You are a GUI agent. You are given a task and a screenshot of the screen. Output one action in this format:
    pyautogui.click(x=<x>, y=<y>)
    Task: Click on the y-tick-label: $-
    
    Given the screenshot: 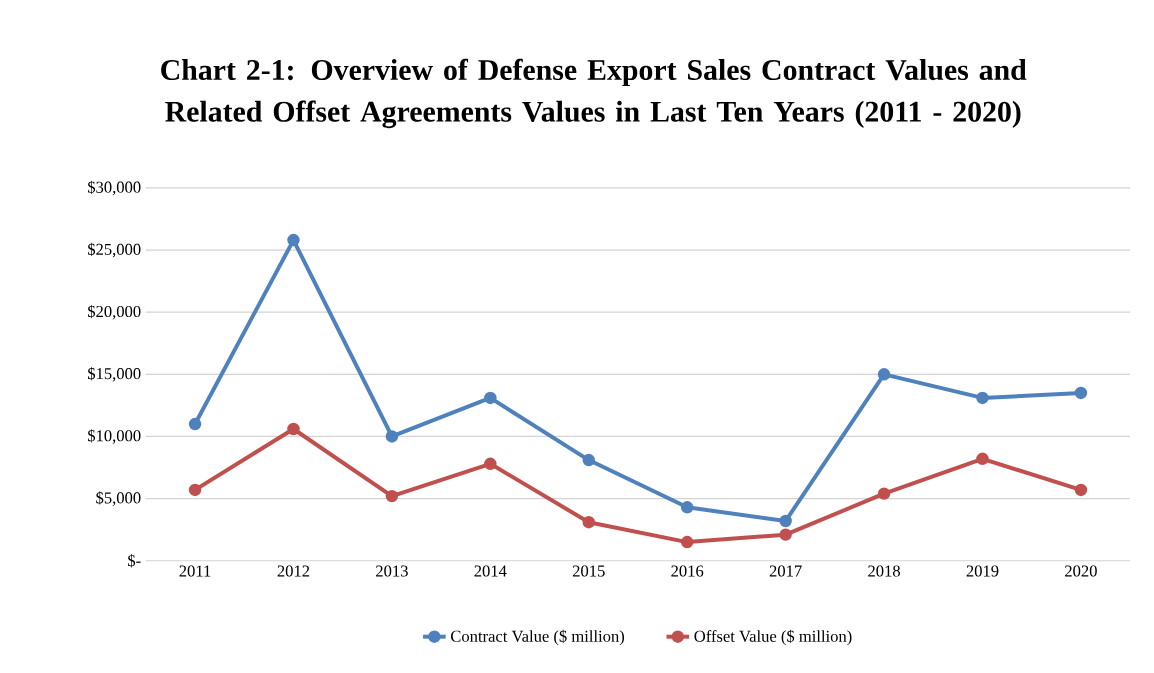 What is the action you would take?
    pyautogui.click(x=134, y=561)
    